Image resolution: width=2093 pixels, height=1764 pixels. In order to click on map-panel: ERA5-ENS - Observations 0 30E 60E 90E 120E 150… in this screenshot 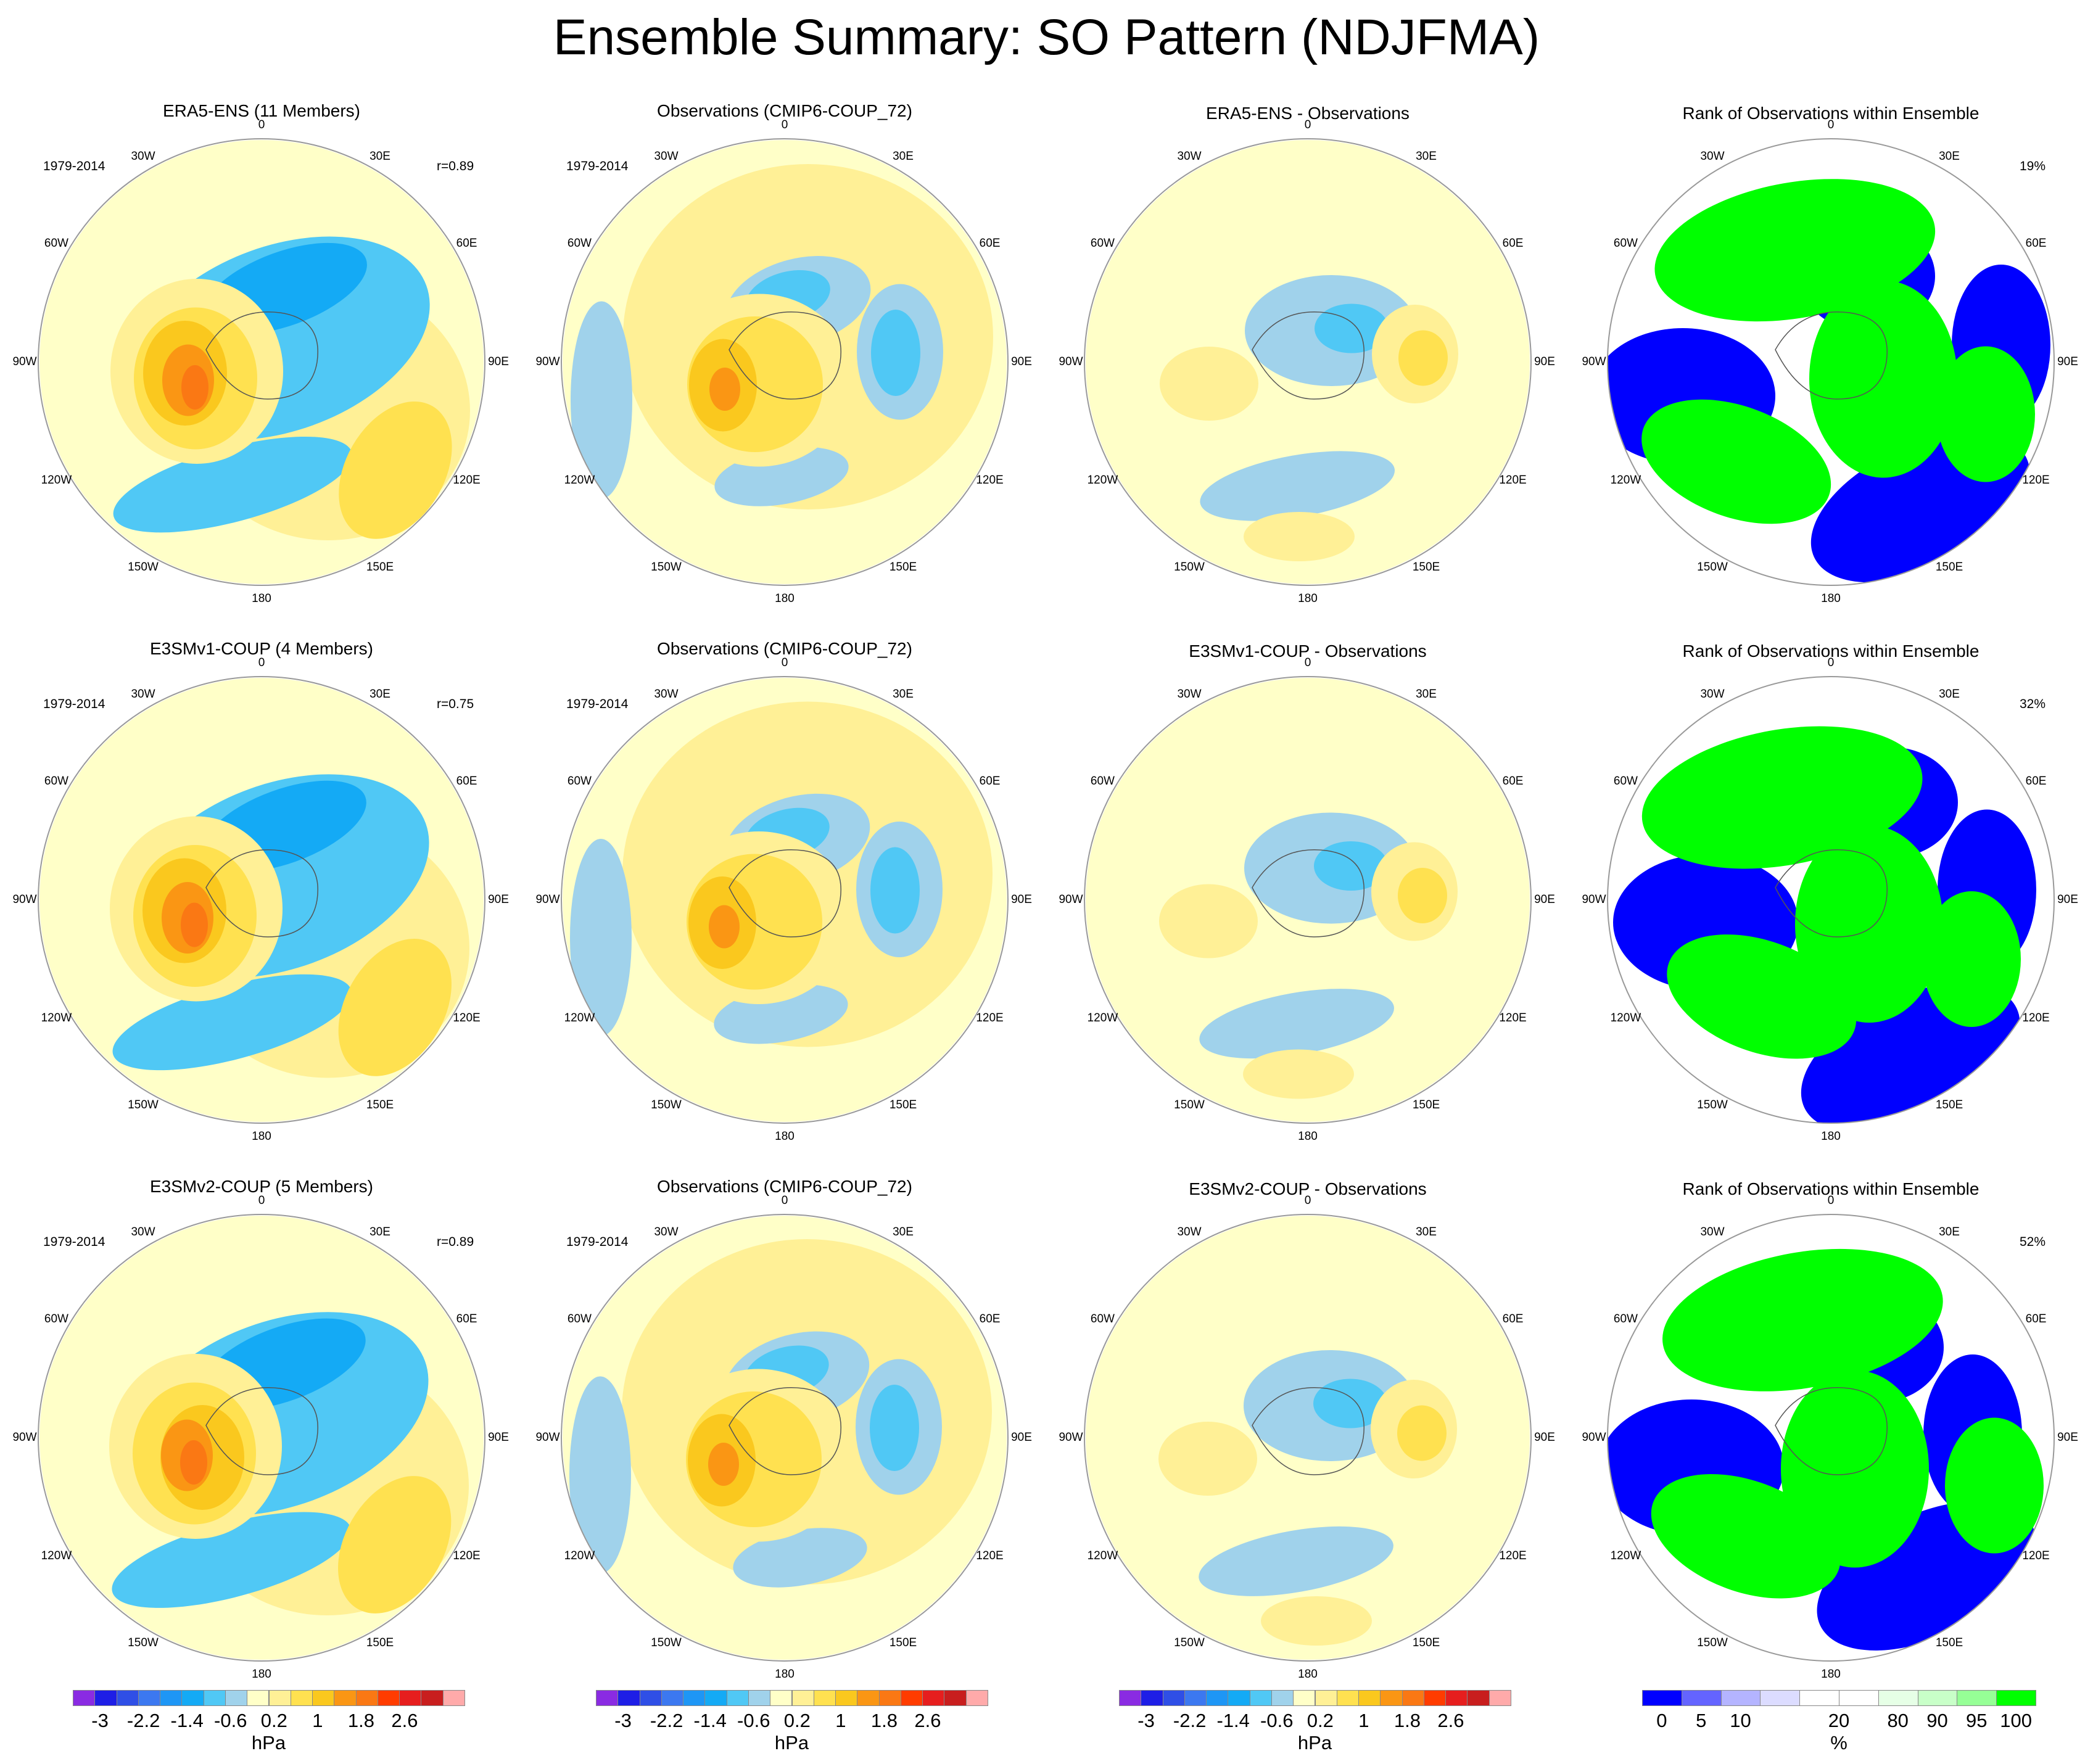, I will do `click(1307, 360)`.